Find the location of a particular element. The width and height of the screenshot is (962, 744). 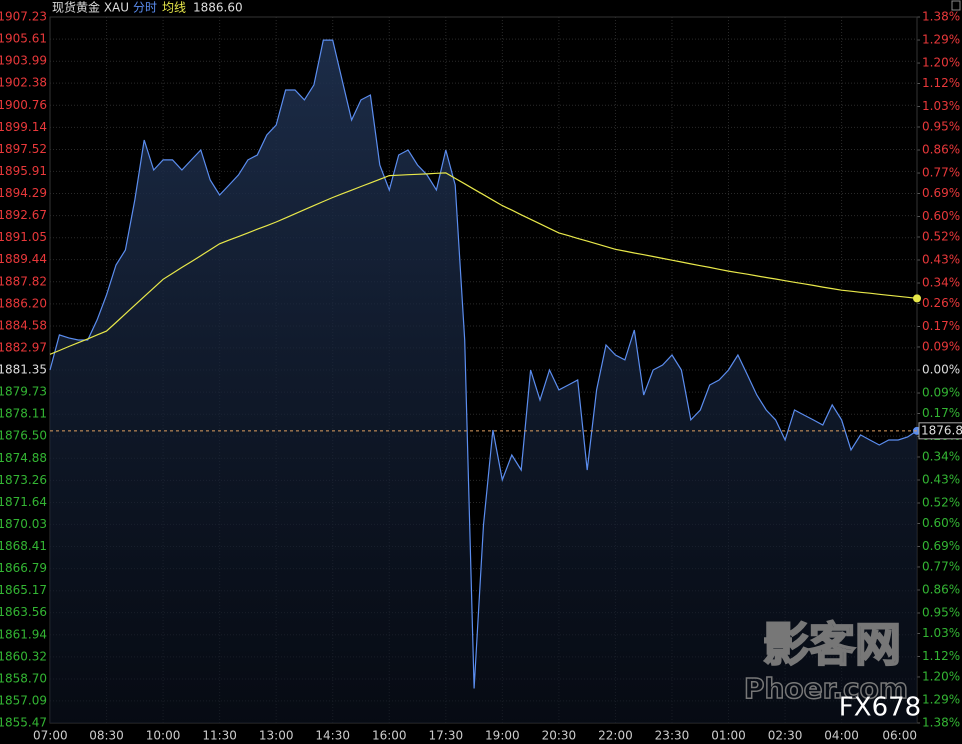

y-tick-label: 1902.38 is located at coordinates (23, 83).